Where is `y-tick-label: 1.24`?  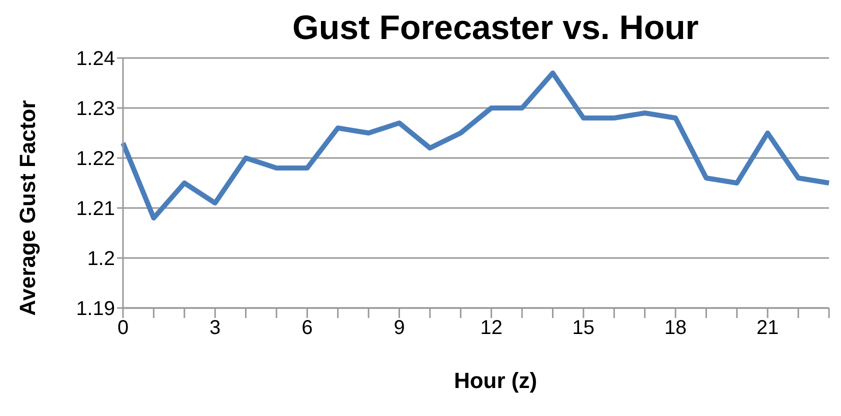 y-tick-label: 1.24 is located at coordinates (95, 59).